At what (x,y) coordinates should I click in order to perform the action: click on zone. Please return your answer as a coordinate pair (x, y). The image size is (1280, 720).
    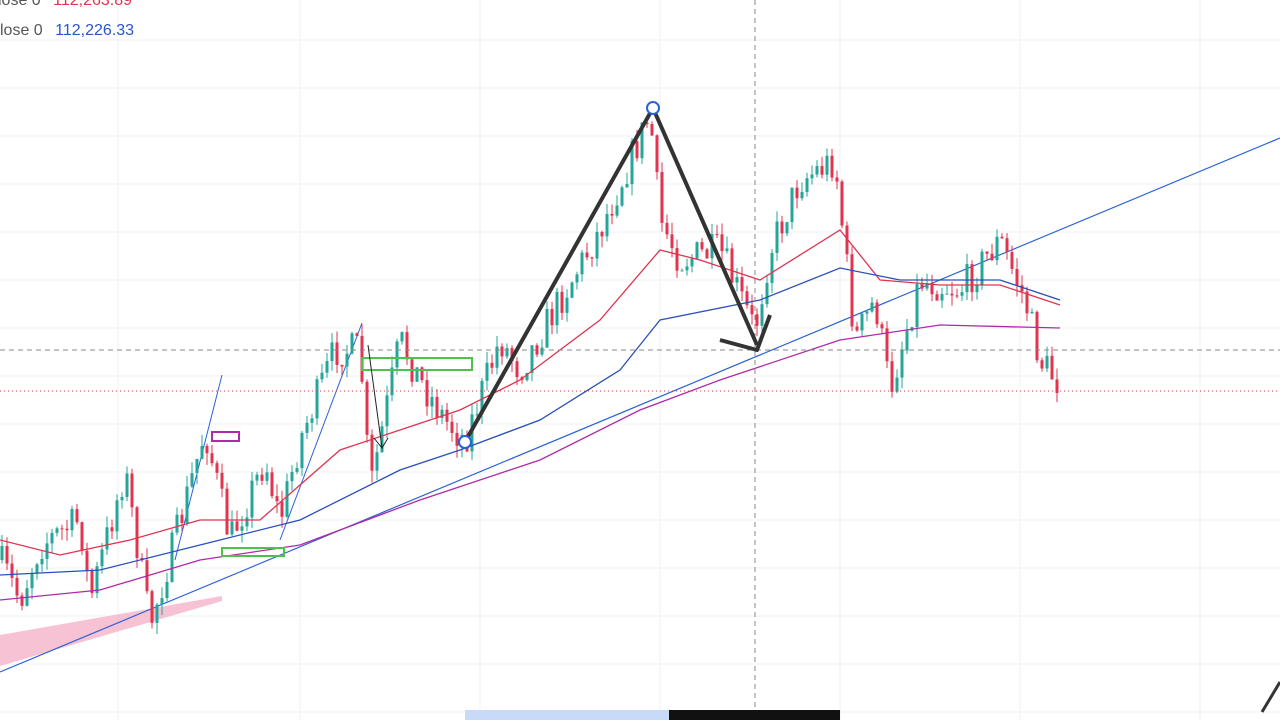
    Looking at the image, I should click on (111, 631).